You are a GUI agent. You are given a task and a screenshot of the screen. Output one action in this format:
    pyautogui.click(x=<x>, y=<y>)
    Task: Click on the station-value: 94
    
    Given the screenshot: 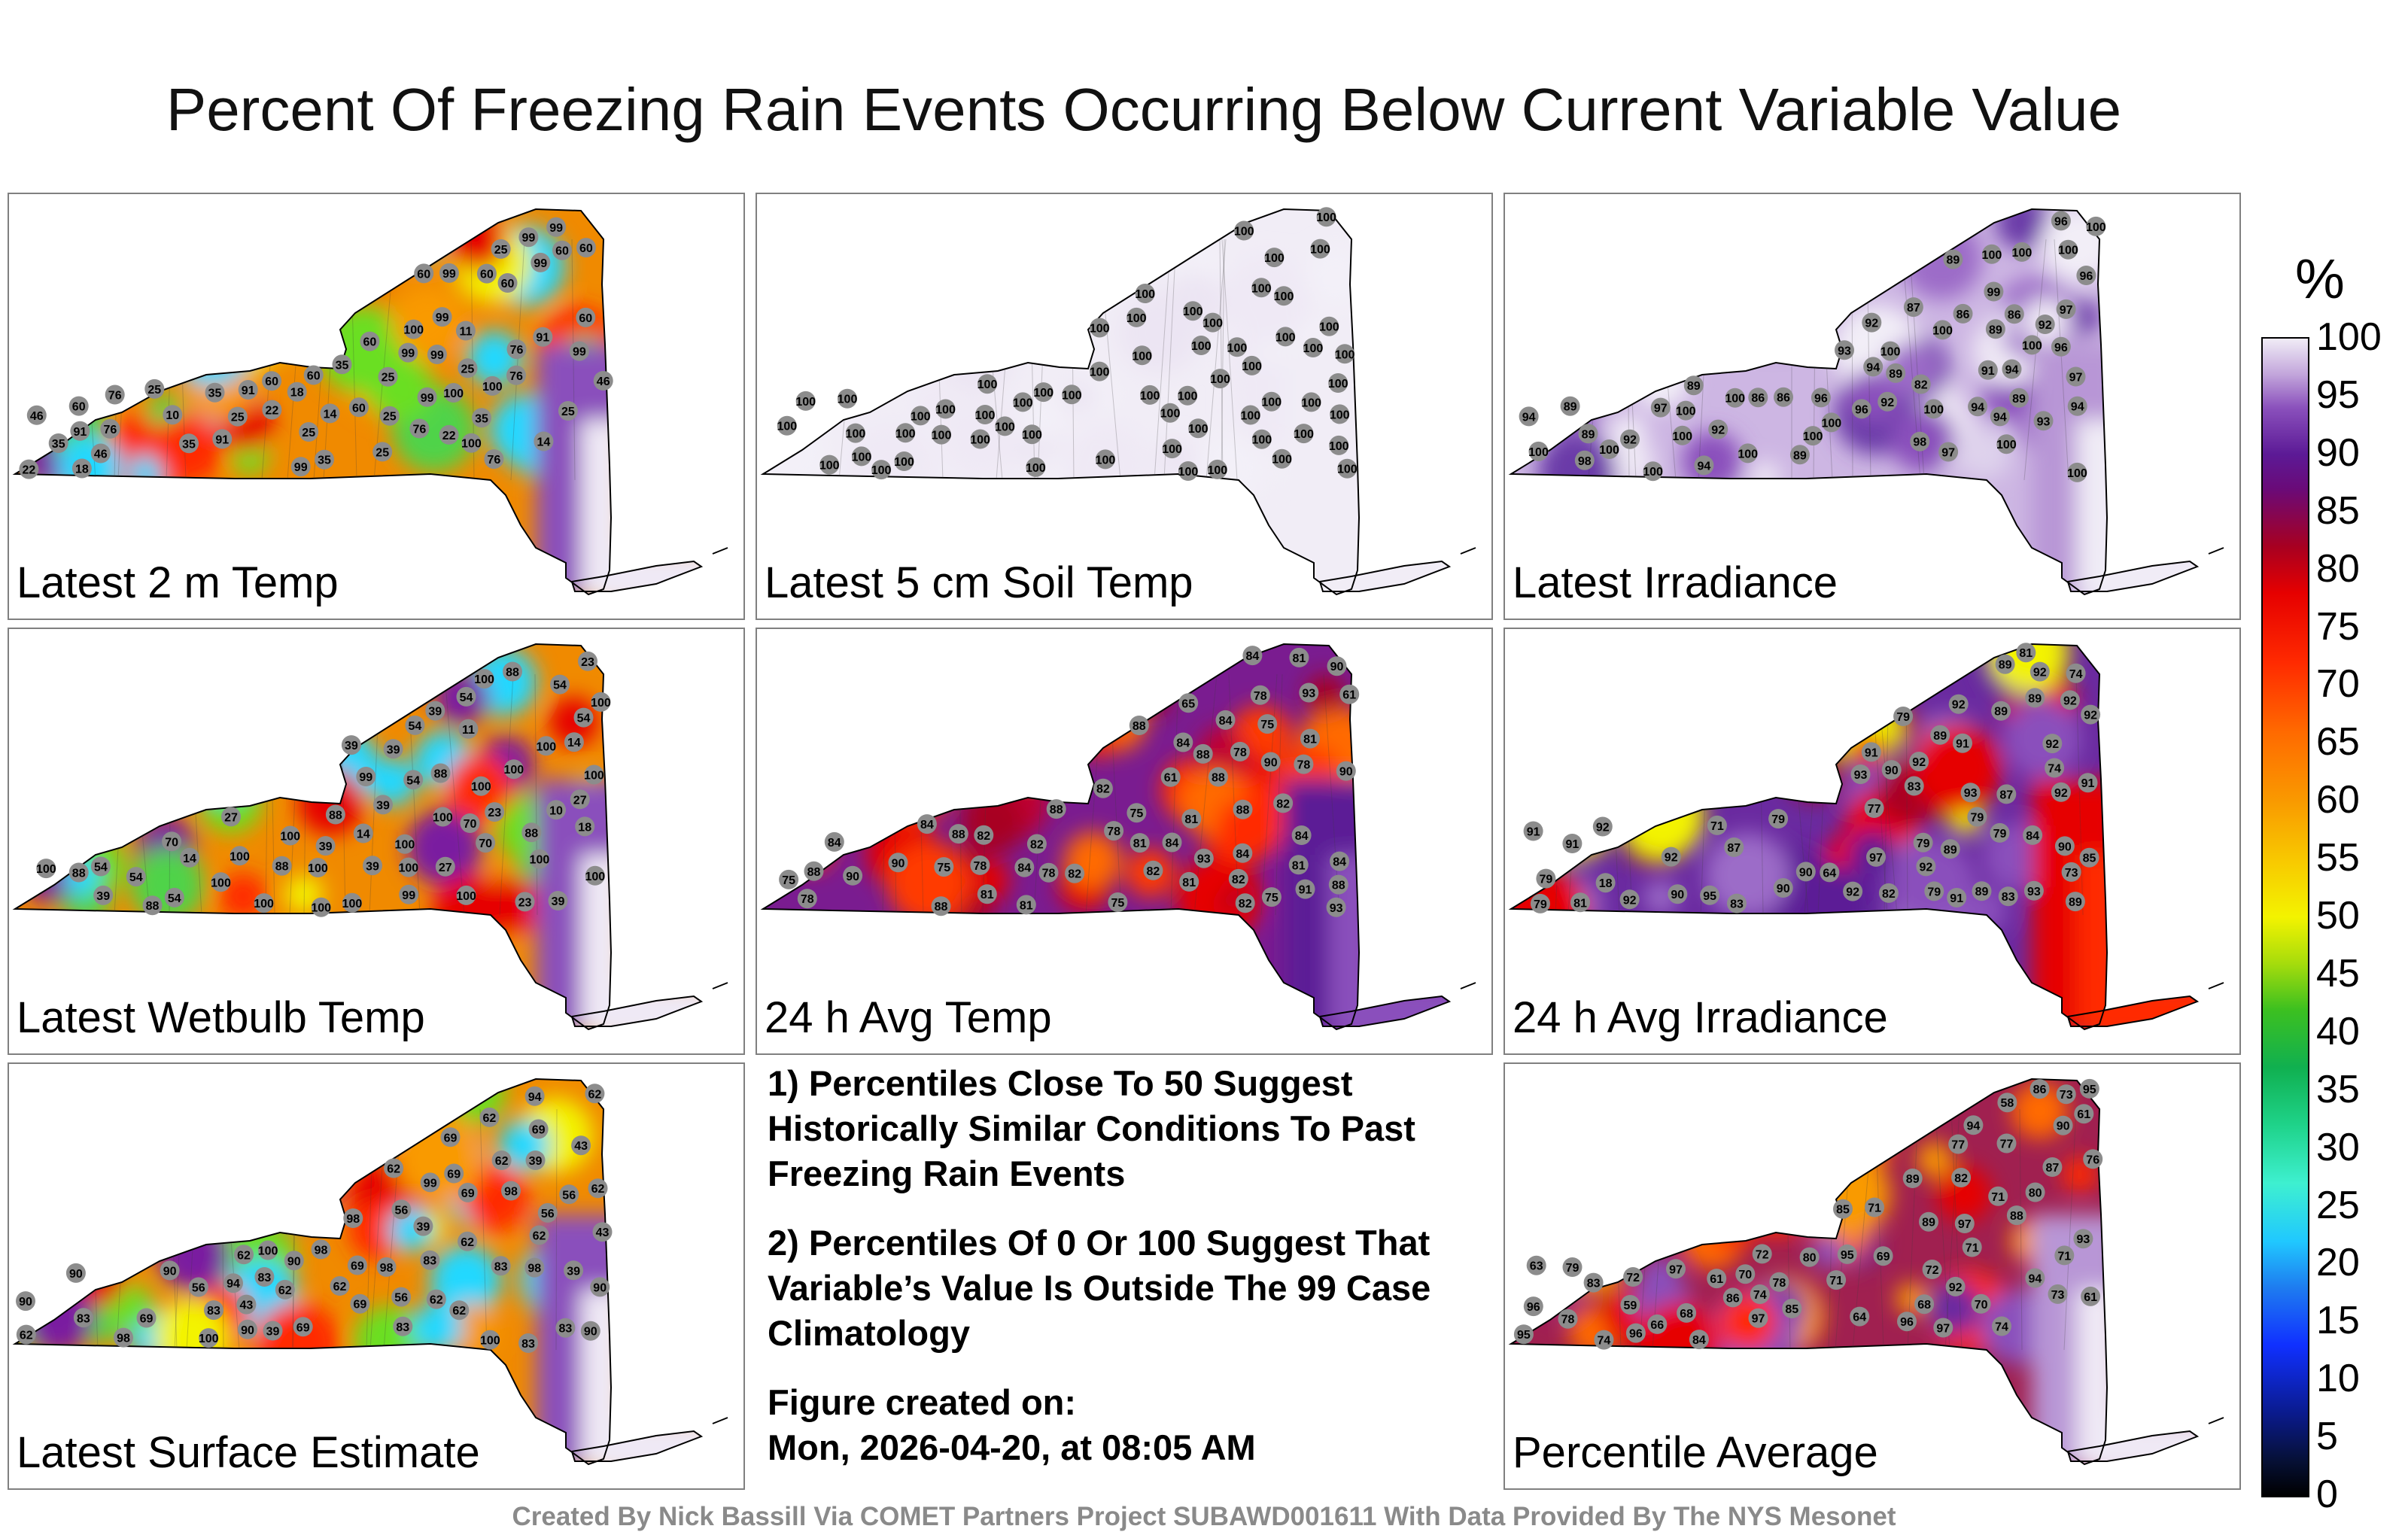 What is the action you would take?
    pyautogui.click(x=2077, y=407)
    